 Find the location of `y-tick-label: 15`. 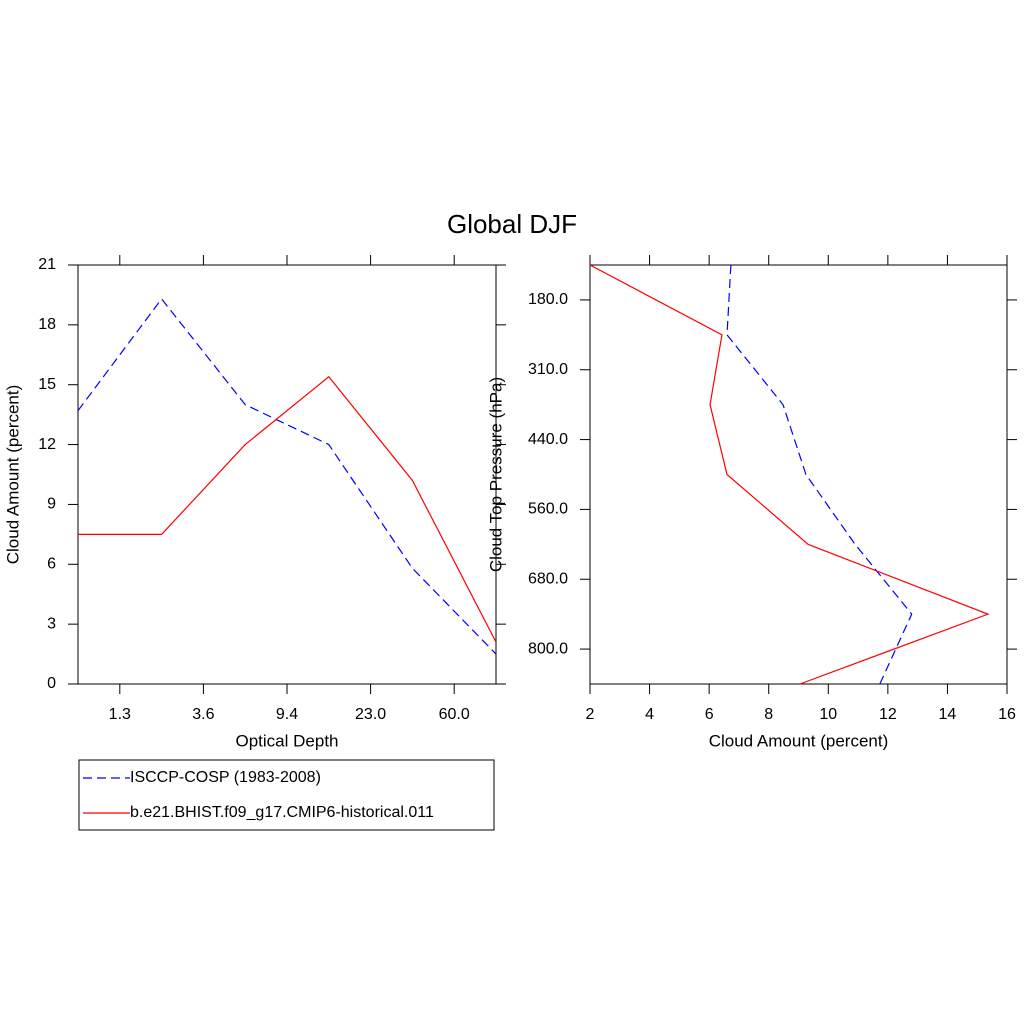

y-tick-label: 15 is located at coordinates (47, 384).